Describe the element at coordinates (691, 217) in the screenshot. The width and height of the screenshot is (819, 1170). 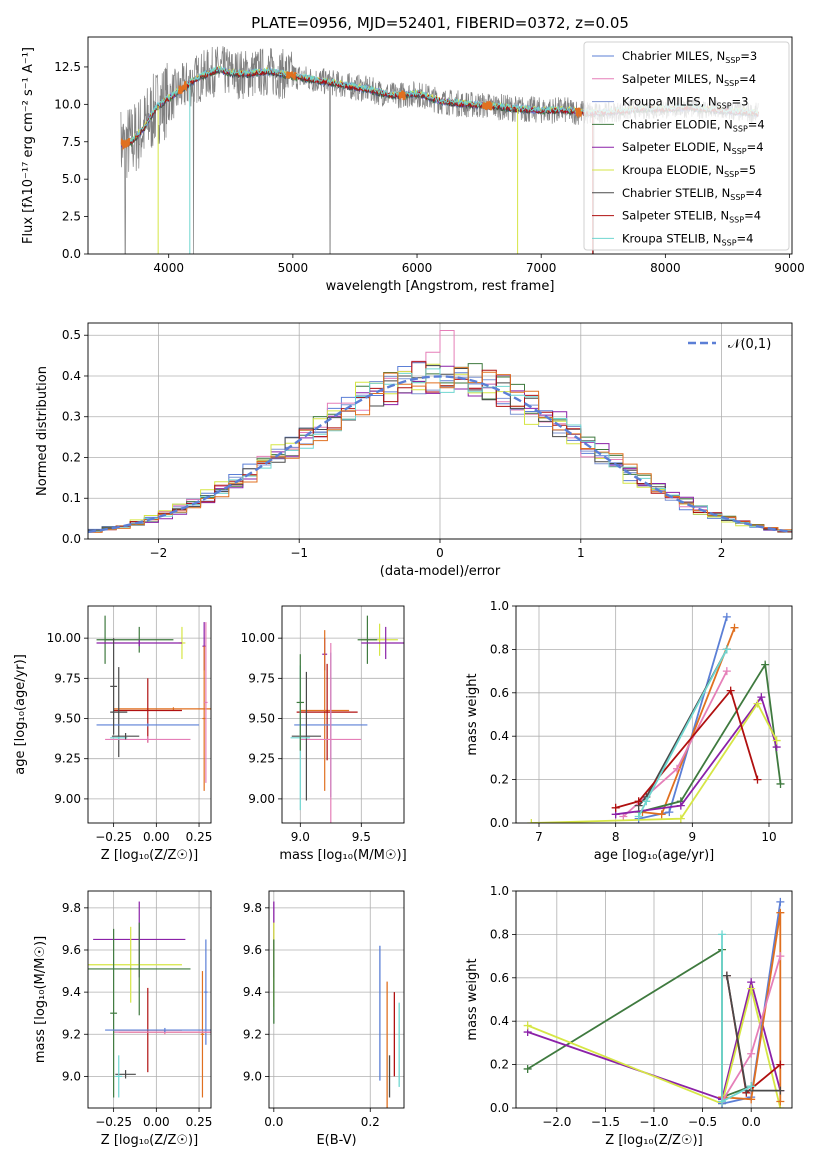
I see `legend-label: Salpeter STELIB, NSSP=4` at that location.